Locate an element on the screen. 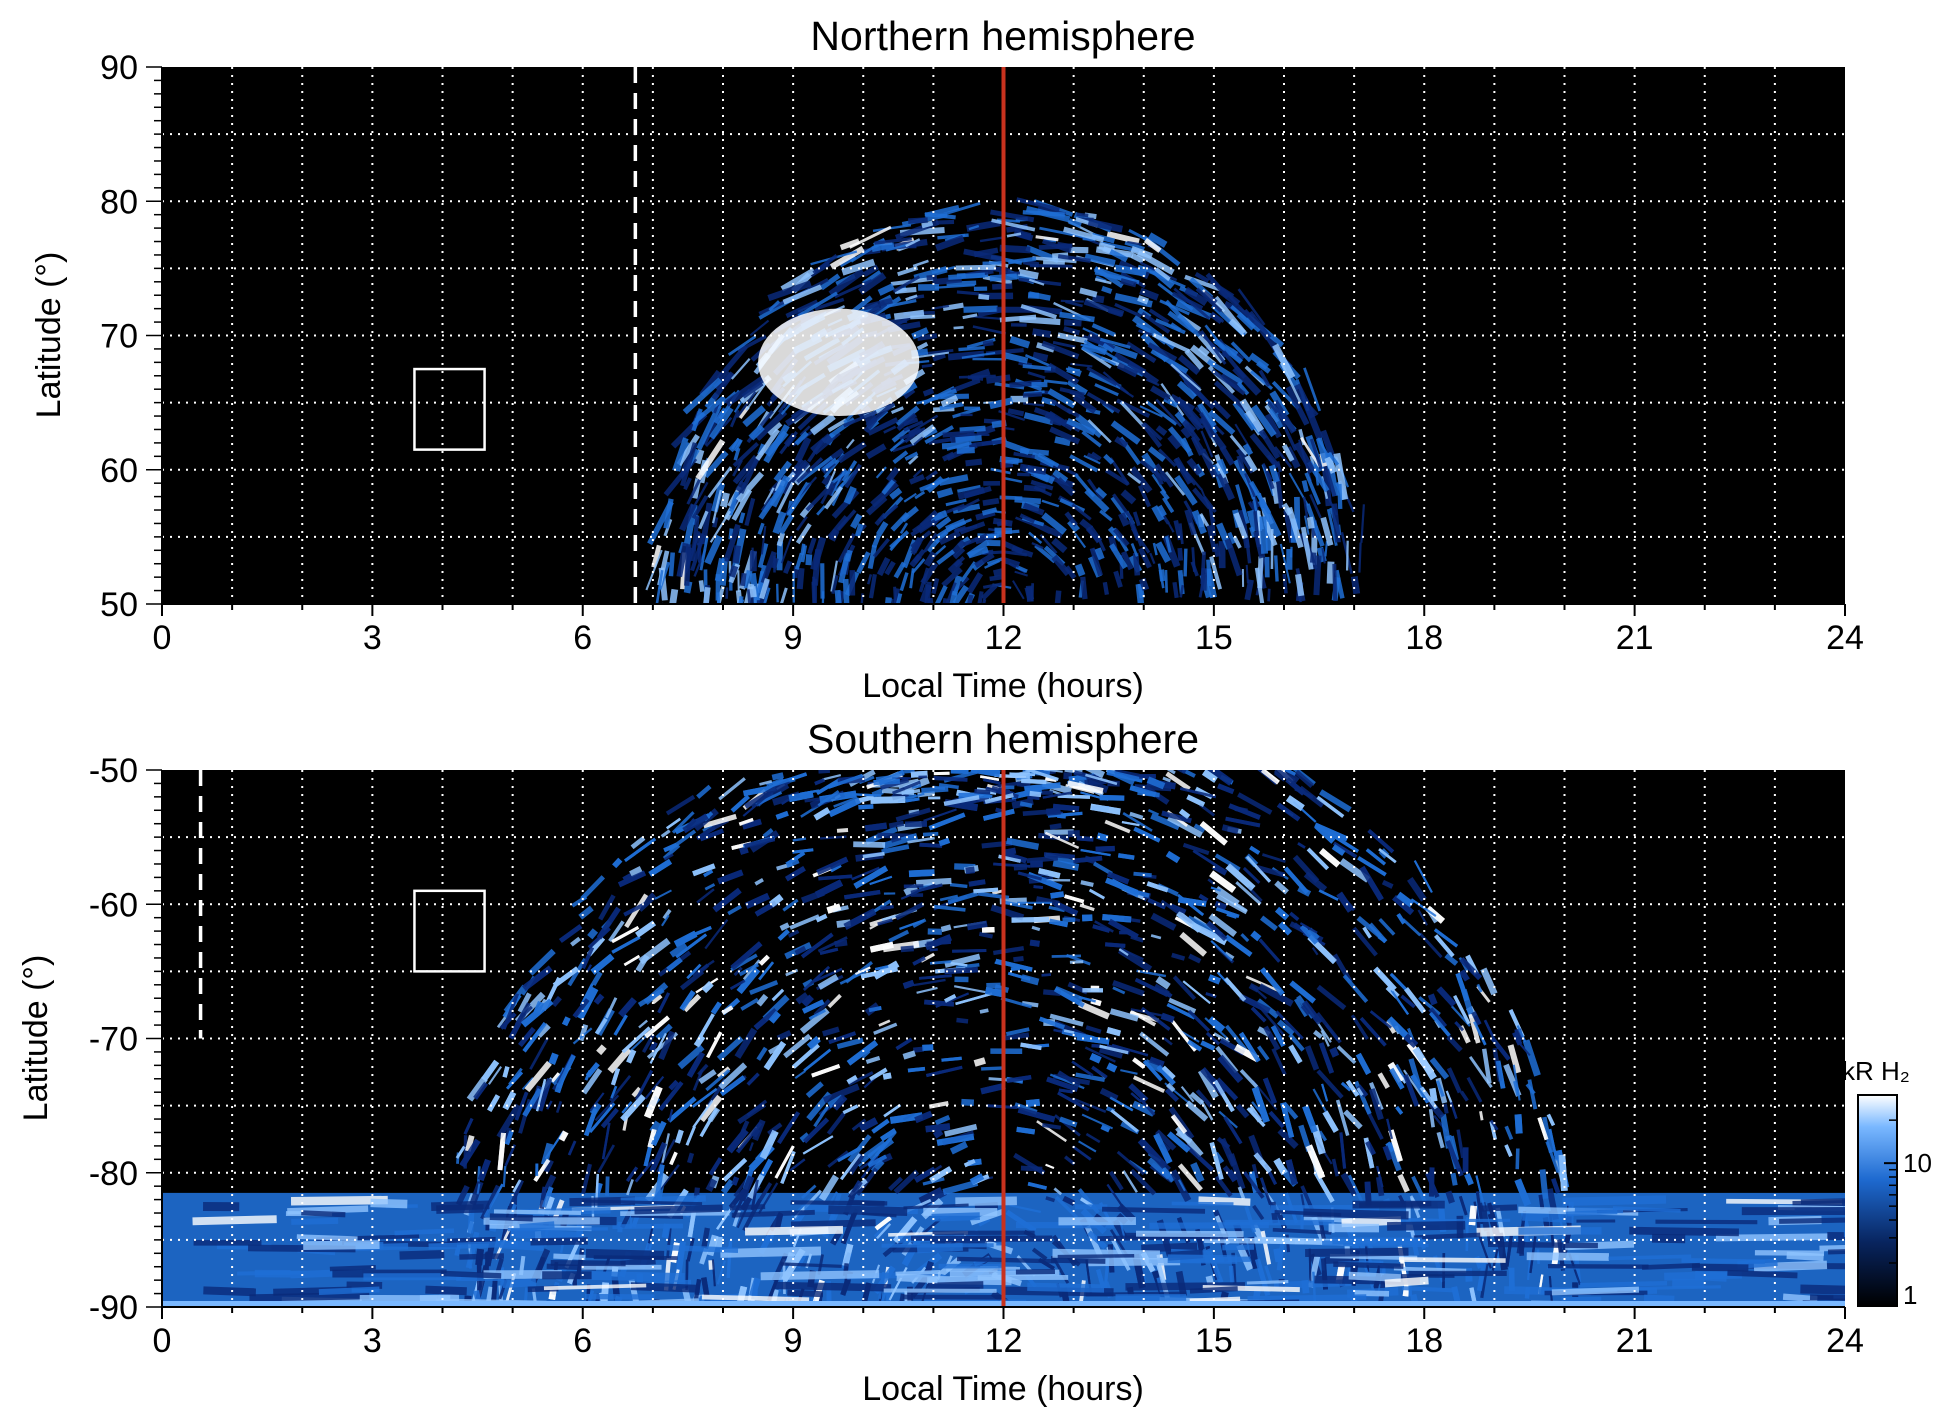  y-tick-label: -90 is located at coordinates (113, 1308).